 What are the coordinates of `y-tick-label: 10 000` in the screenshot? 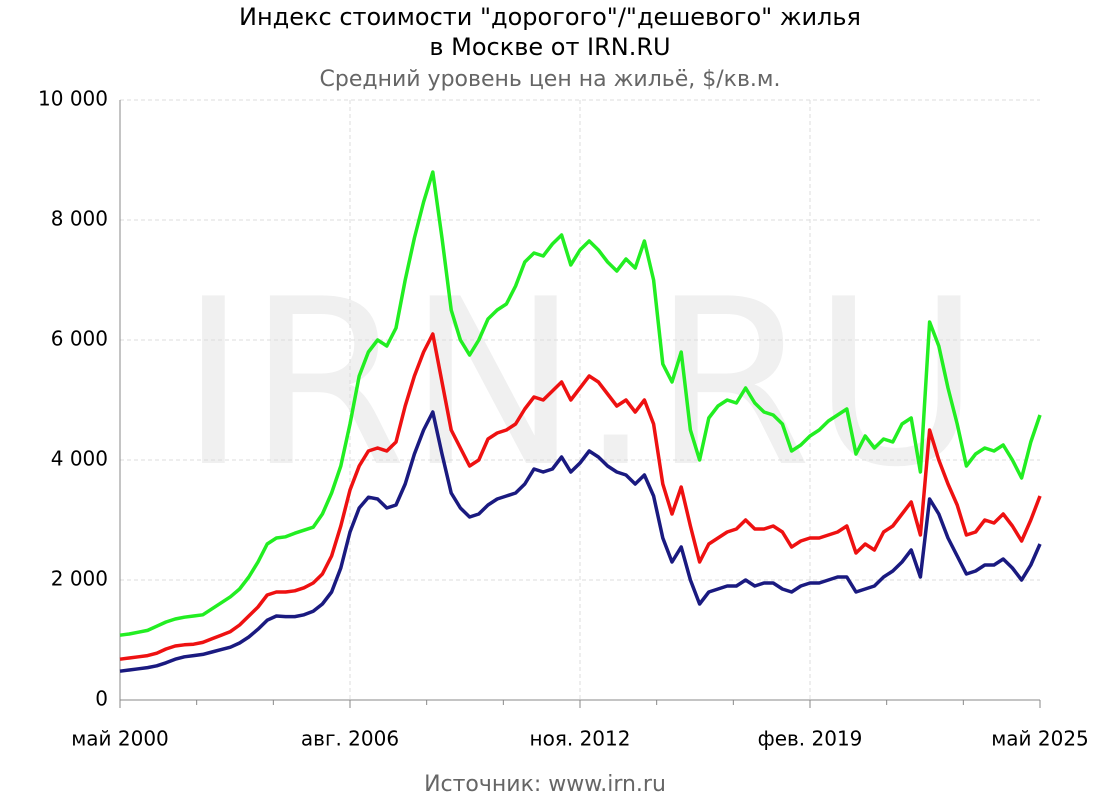 It's located at (73, 99).